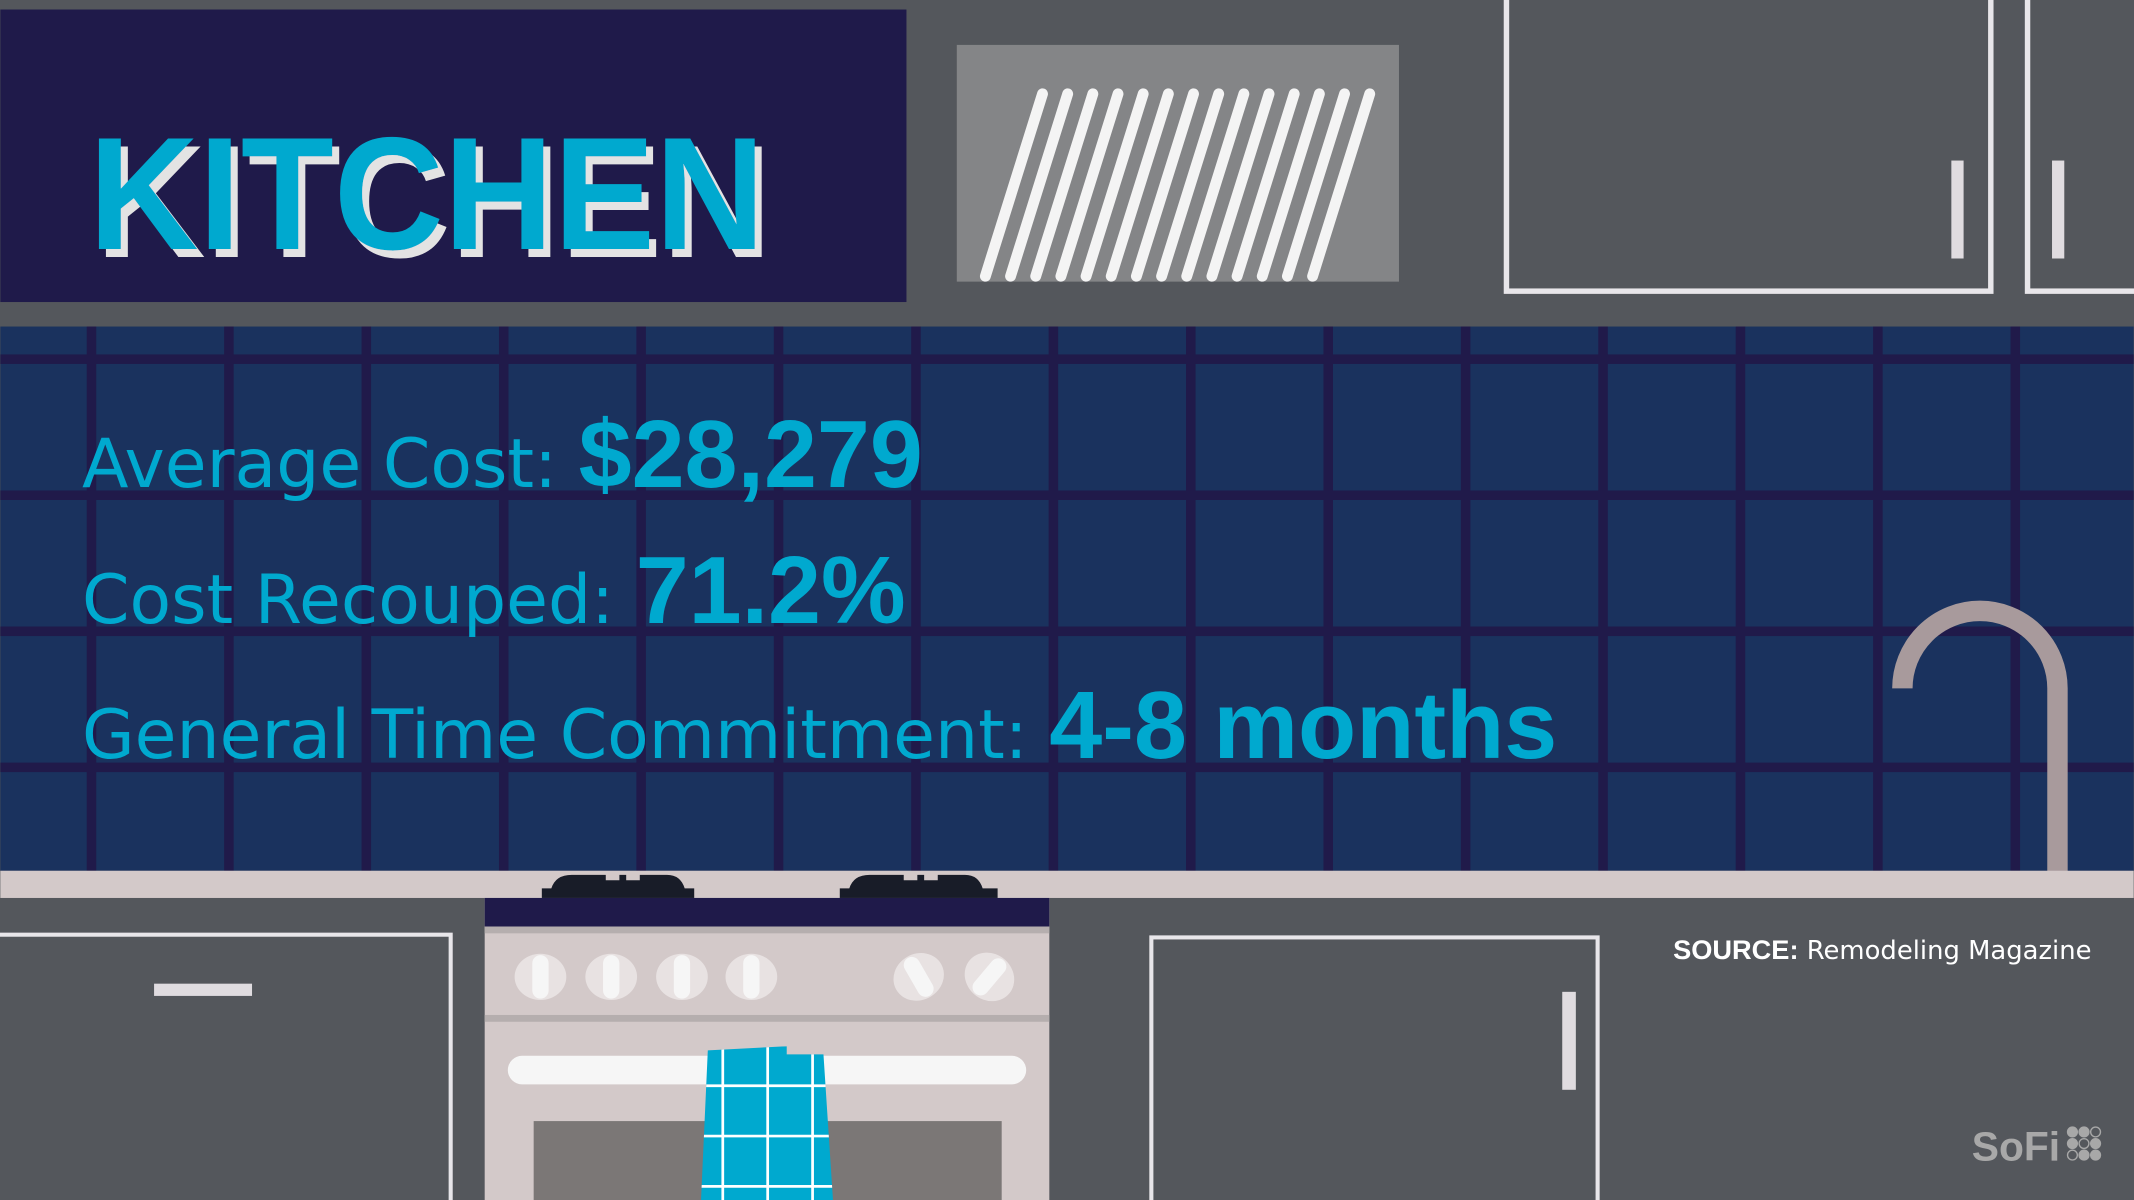 This screenshot has height=1200, width=2134. What do you see at coordinates (1818, 147) in the screenshot?
I see `upper-cabinet` at bounding box center [1818, 147].